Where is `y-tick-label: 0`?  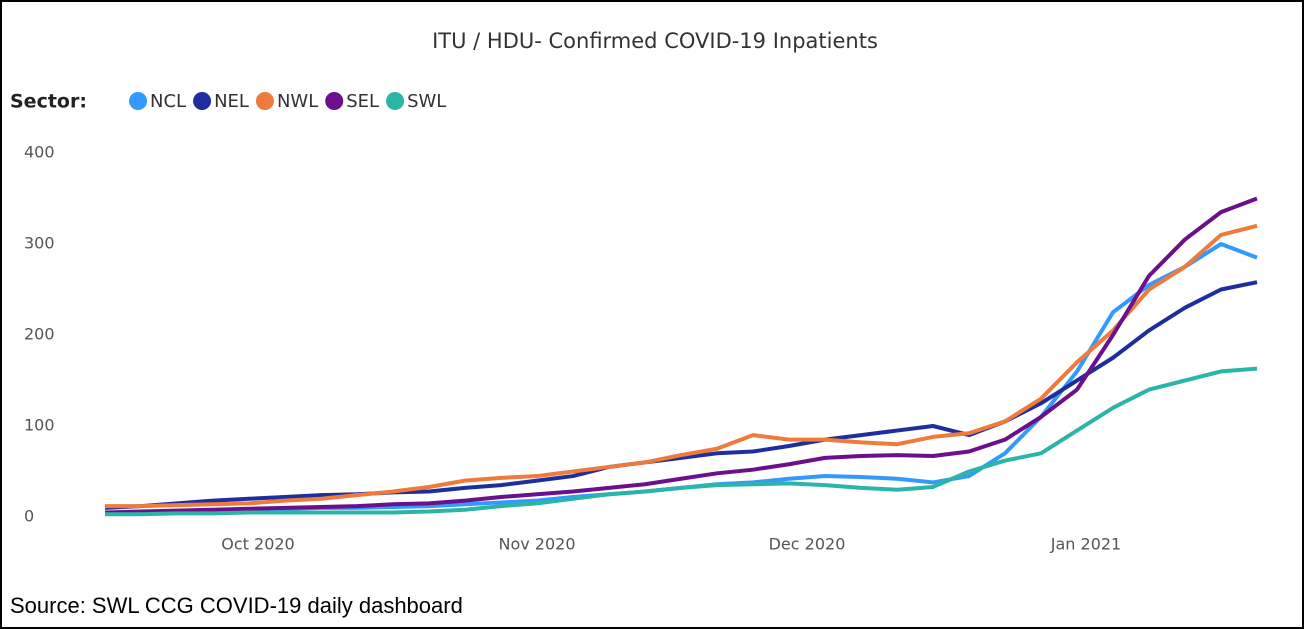 y-tick-label: 0 is located at coordinates (29, 516).